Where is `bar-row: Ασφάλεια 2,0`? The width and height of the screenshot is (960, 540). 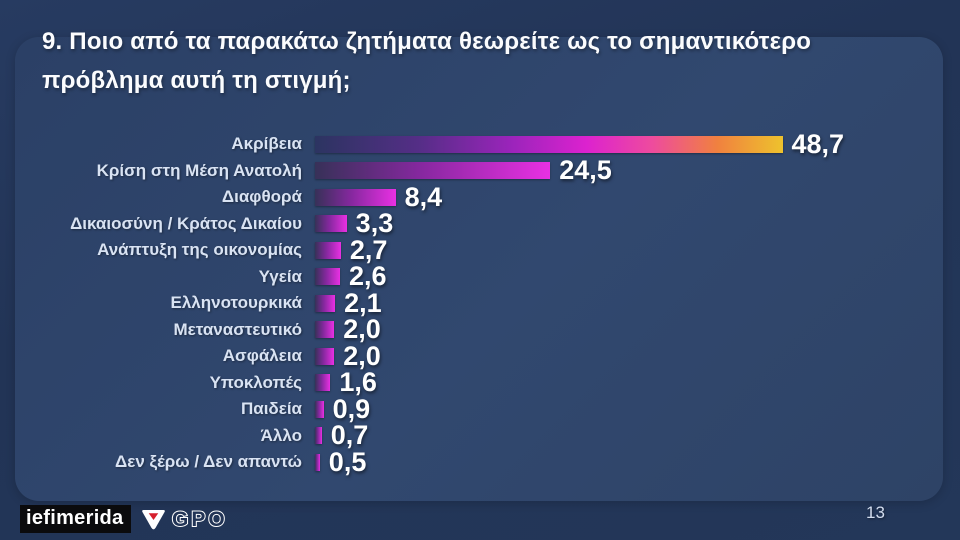
bar-row: Ασφάλεια 2,0 is located at coordinates (480, 355).